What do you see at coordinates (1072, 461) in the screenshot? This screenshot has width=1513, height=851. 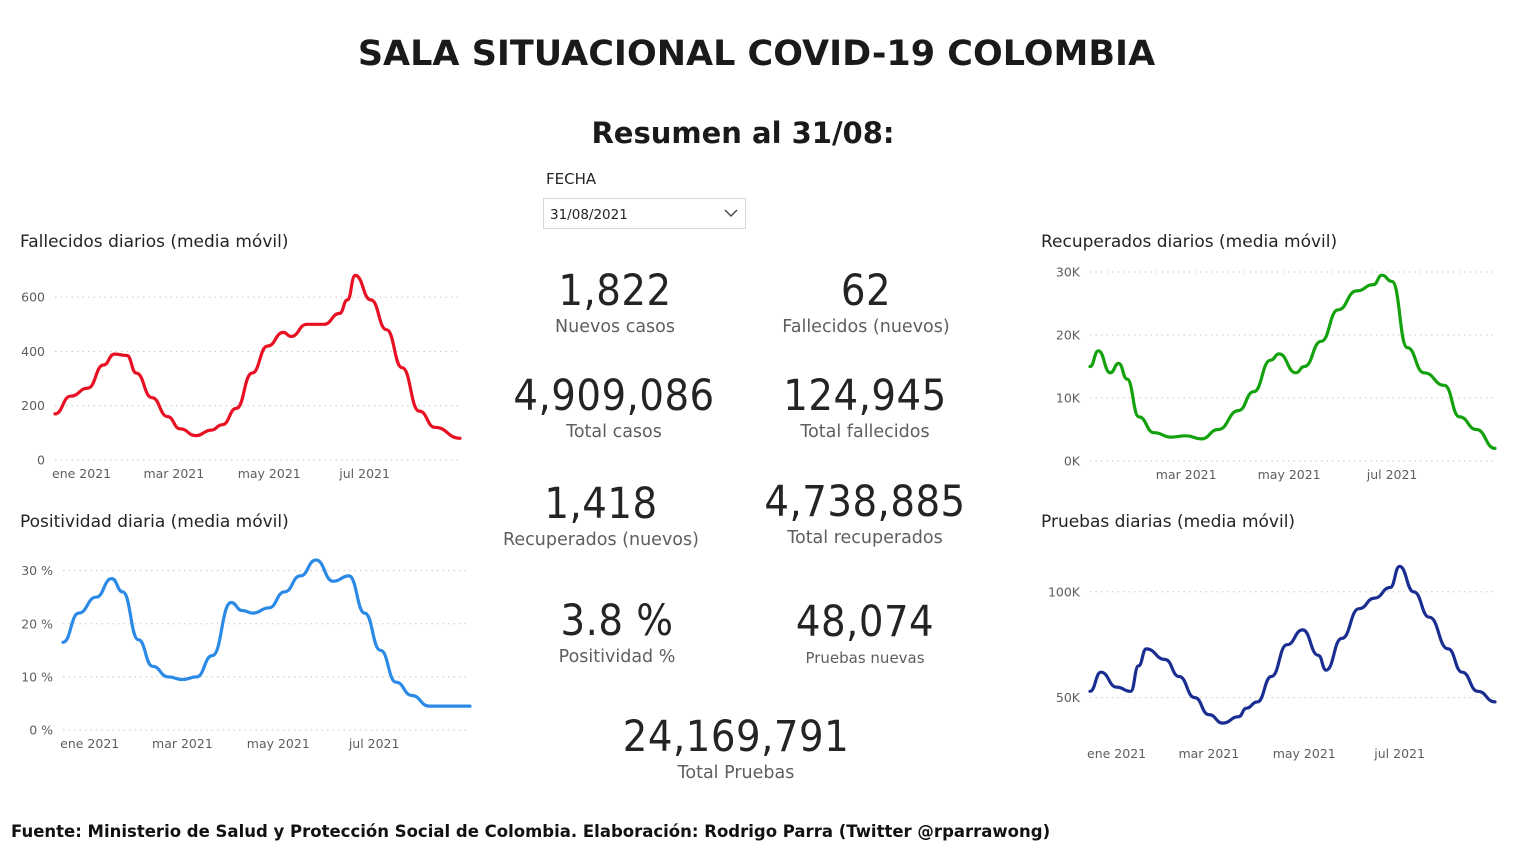 I see `y-tick-label: 0K` at bounding box center [1072, 461].